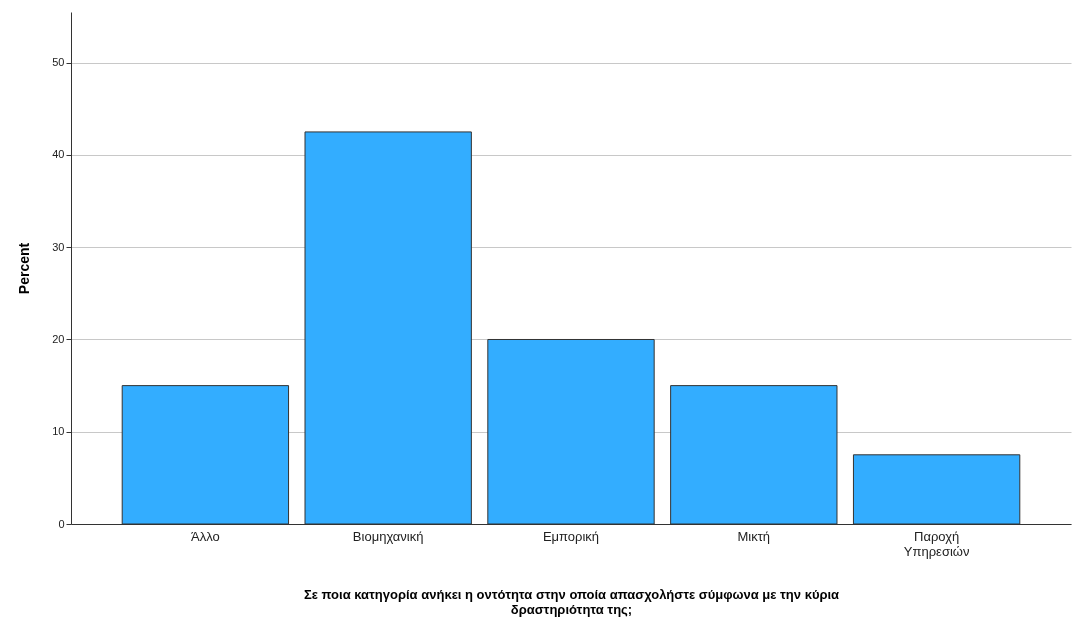 This screenshot has width=1073, height=639. What do you see at coordinates (58, 431) in the screenshot?
I see `y-tick-label: 10` at bounding box center [58, 431].